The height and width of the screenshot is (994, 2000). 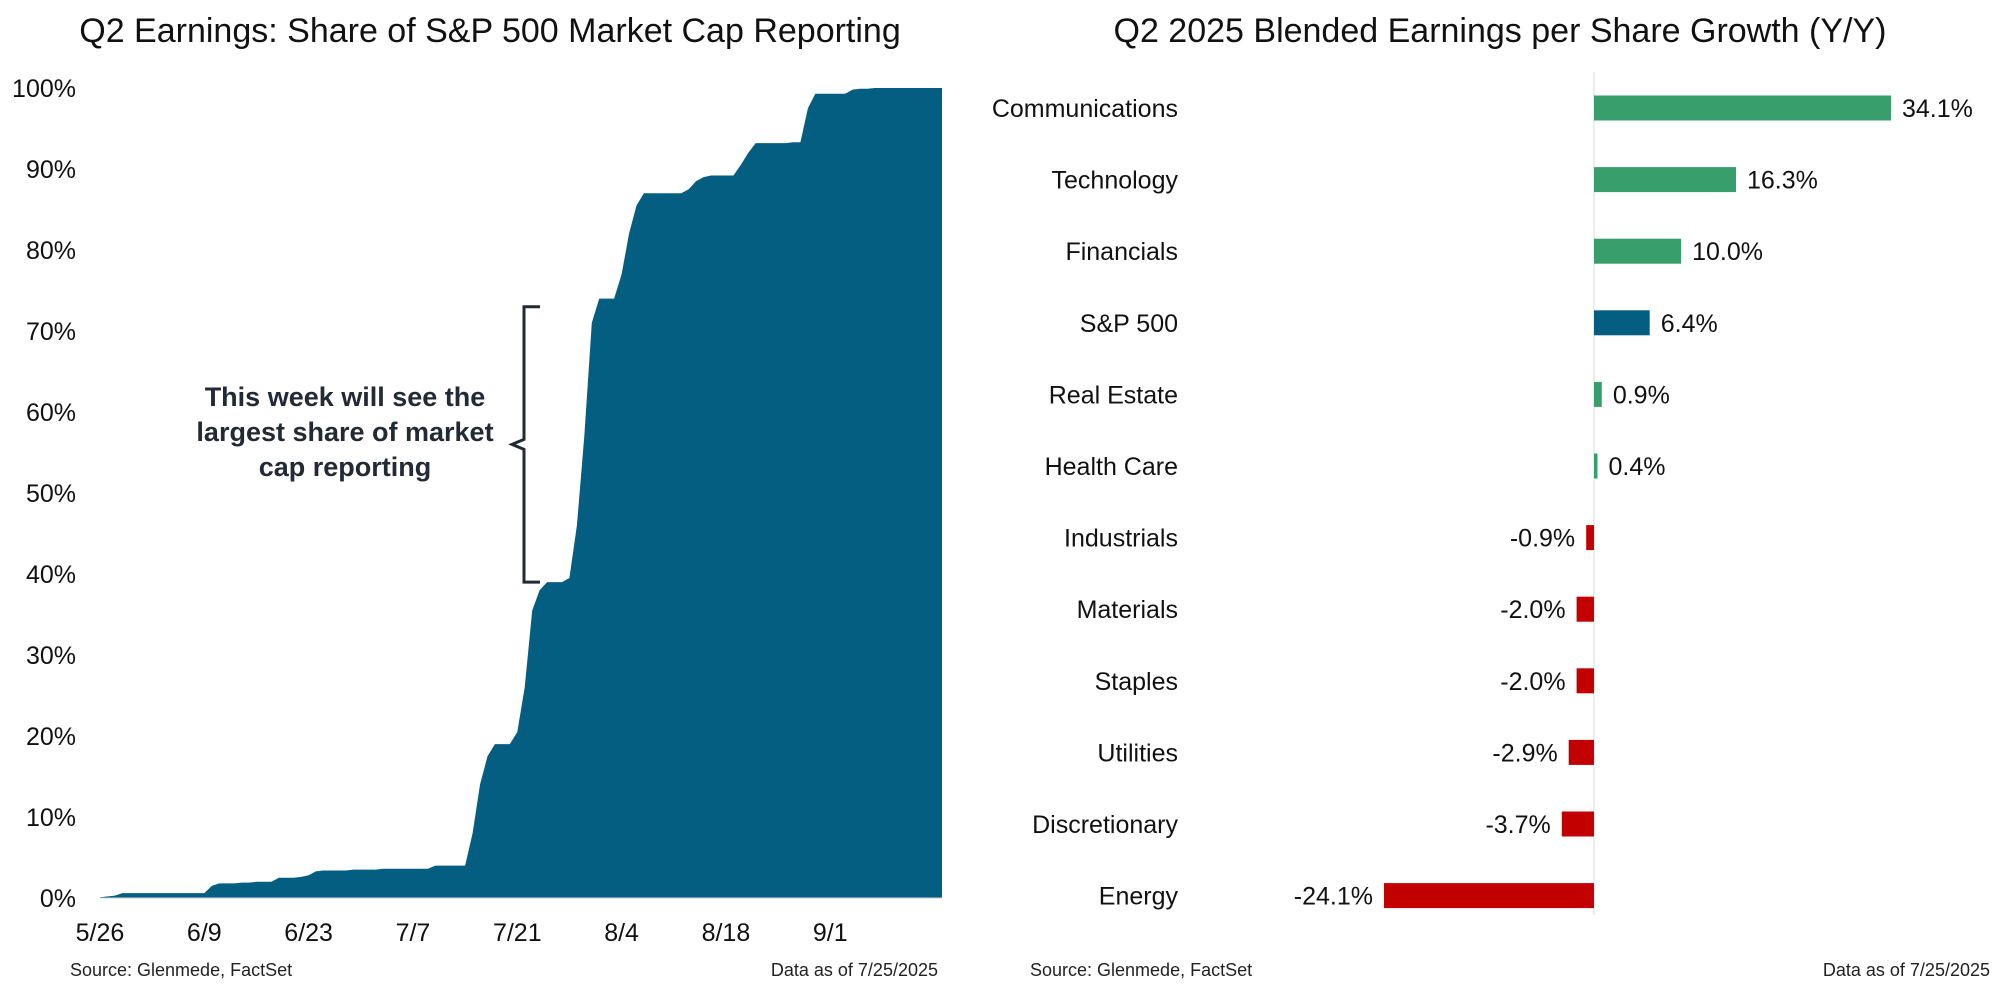 What do you see at coordinates (621, 933) in the screenshot?
I see `x-tick-label: 8/4` at bounding box center [621, 933].